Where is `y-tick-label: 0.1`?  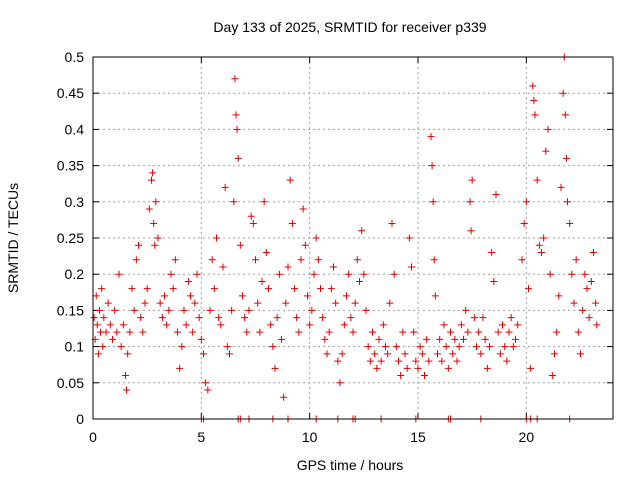 y-tick-label: 0.1 is located at coordinates (75, 347).